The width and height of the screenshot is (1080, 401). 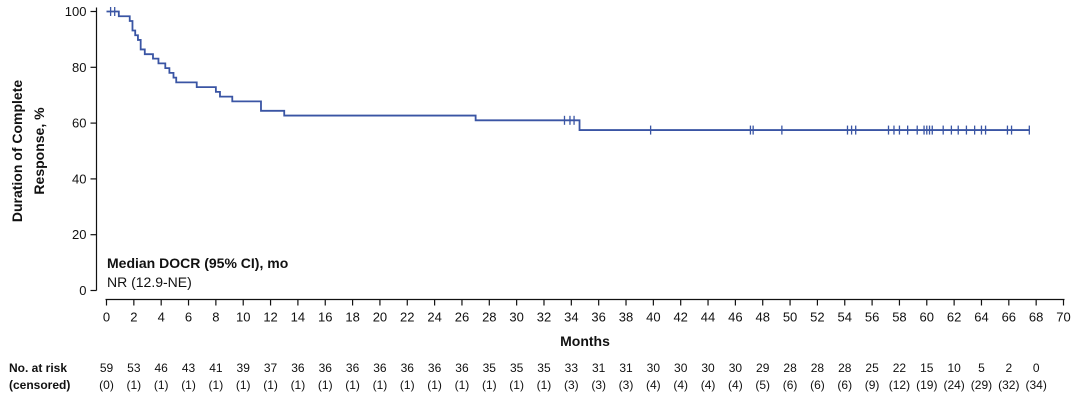 What do you see at coordinates (926, 385) in the screenshot?
I see `censored-count: (19)` at bounding box center [926, 385].